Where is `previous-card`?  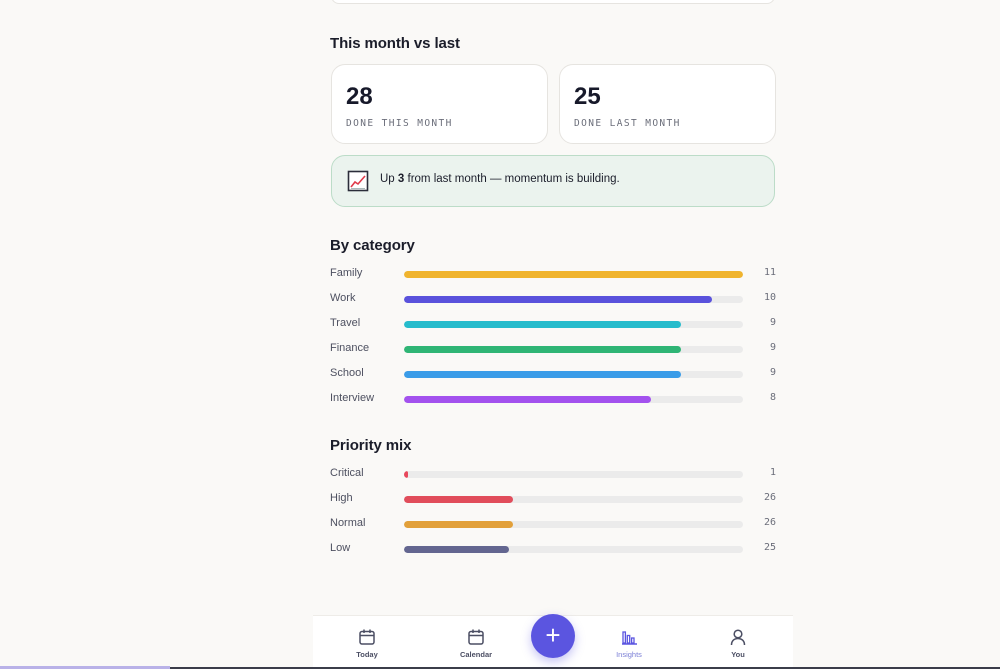
previous-card is located at coordinates (553, 2).